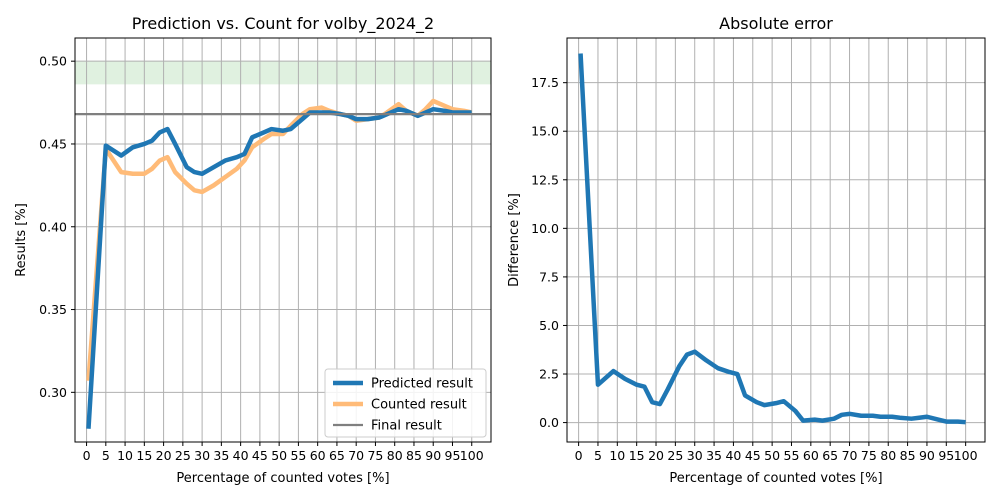 The height and width of the screenshot is (500, 1000). Describe the element at coordinates (549, 374) in the screenshot. I see `y-tick-label: 2.5` at that location.